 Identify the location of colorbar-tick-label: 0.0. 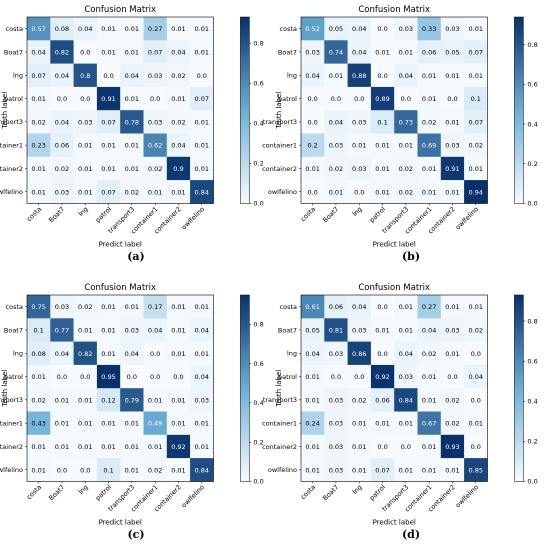
(532, 482).